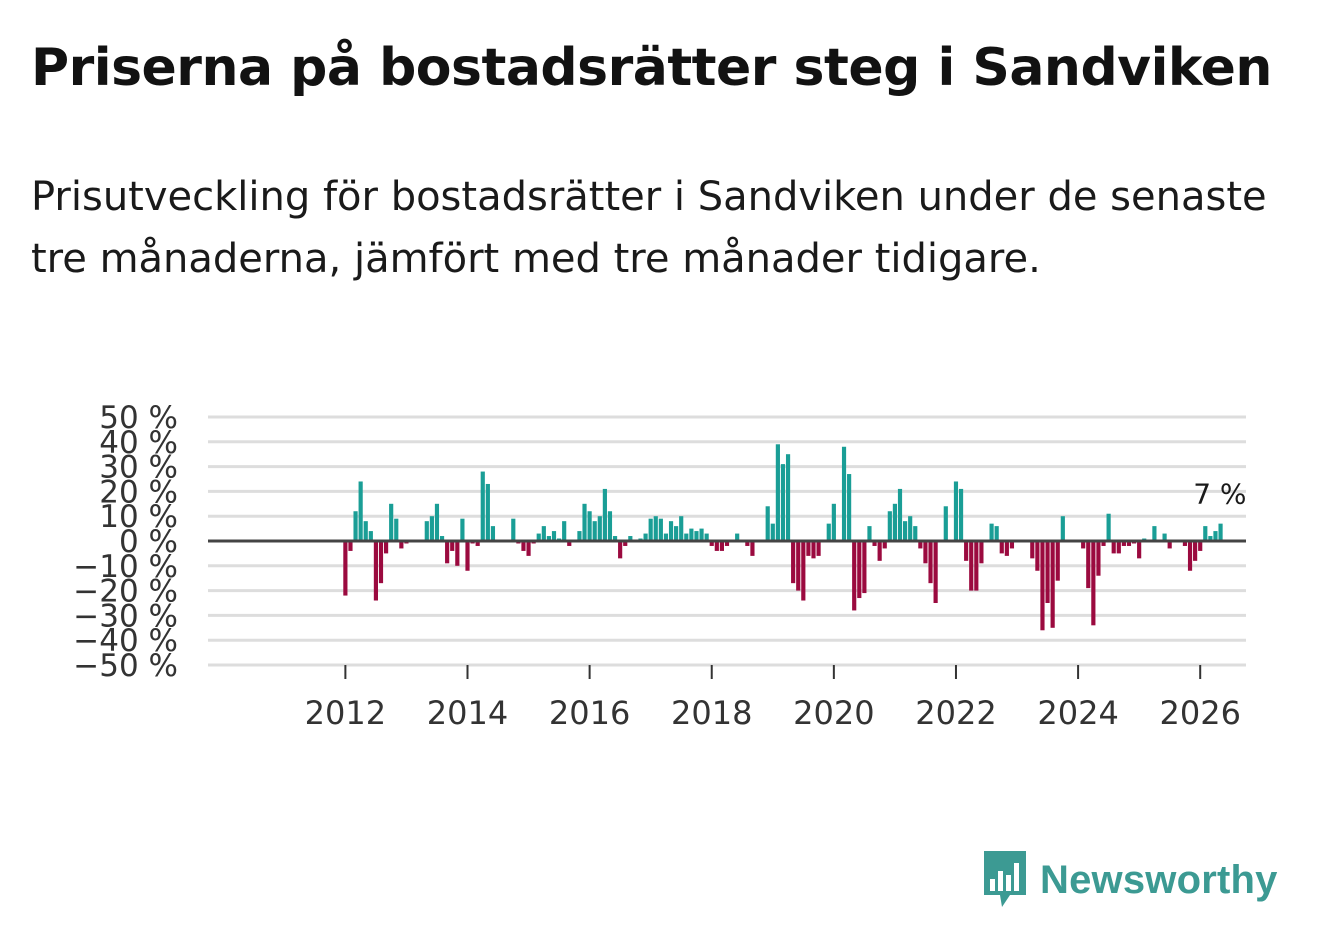 The width and height of the screenshot is (1322, 939). What do you see at coordinates (773, 698) in the screenshot?
I see `x-axis: 2012 2014 2016 2018 2020 2022 2024 2026` at bounding box center [773, 698].